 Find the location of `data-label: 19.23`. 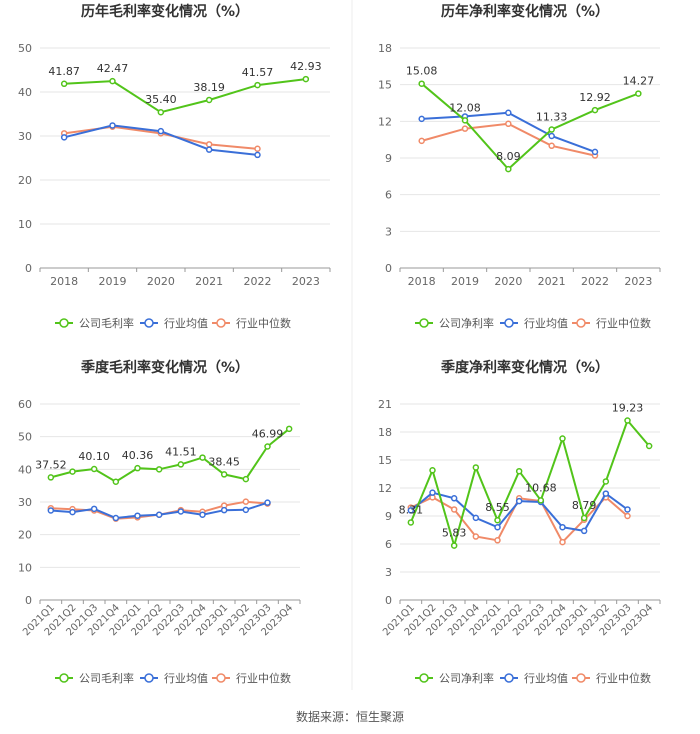

data-label: 19.23 is located at coordinates (628, 408).